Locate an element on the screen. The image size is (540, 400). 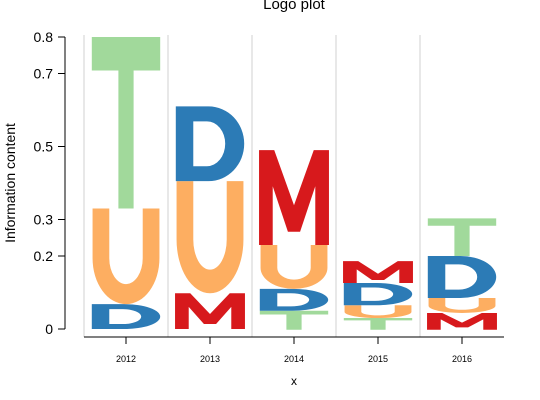
y-tick-label: 0.5 is located at coordinates (44, 147).